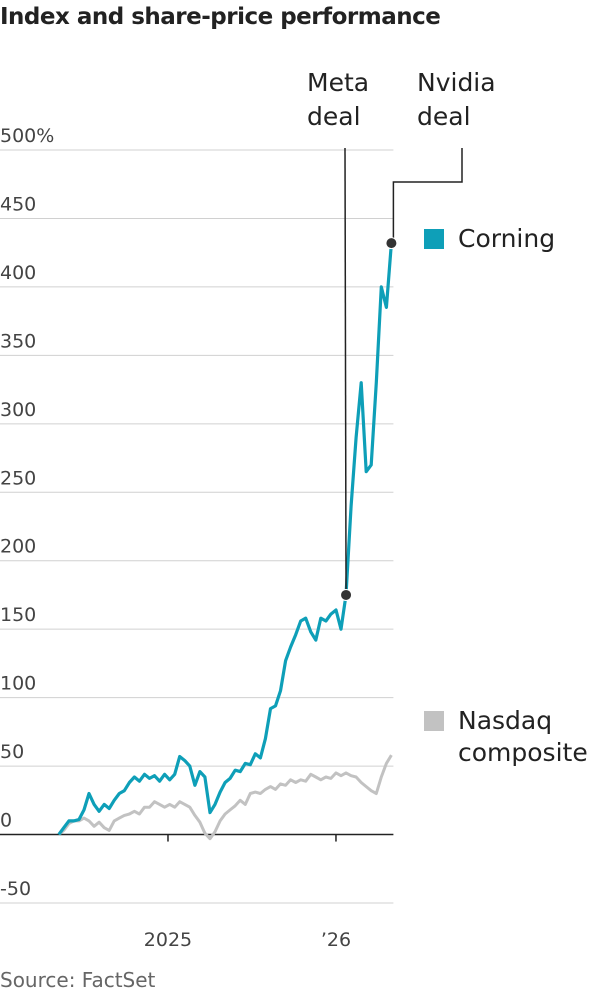 This screenshot has width=600, height=1000. I want to click on legend-label: Nasdaq composite, so click(523, 736).